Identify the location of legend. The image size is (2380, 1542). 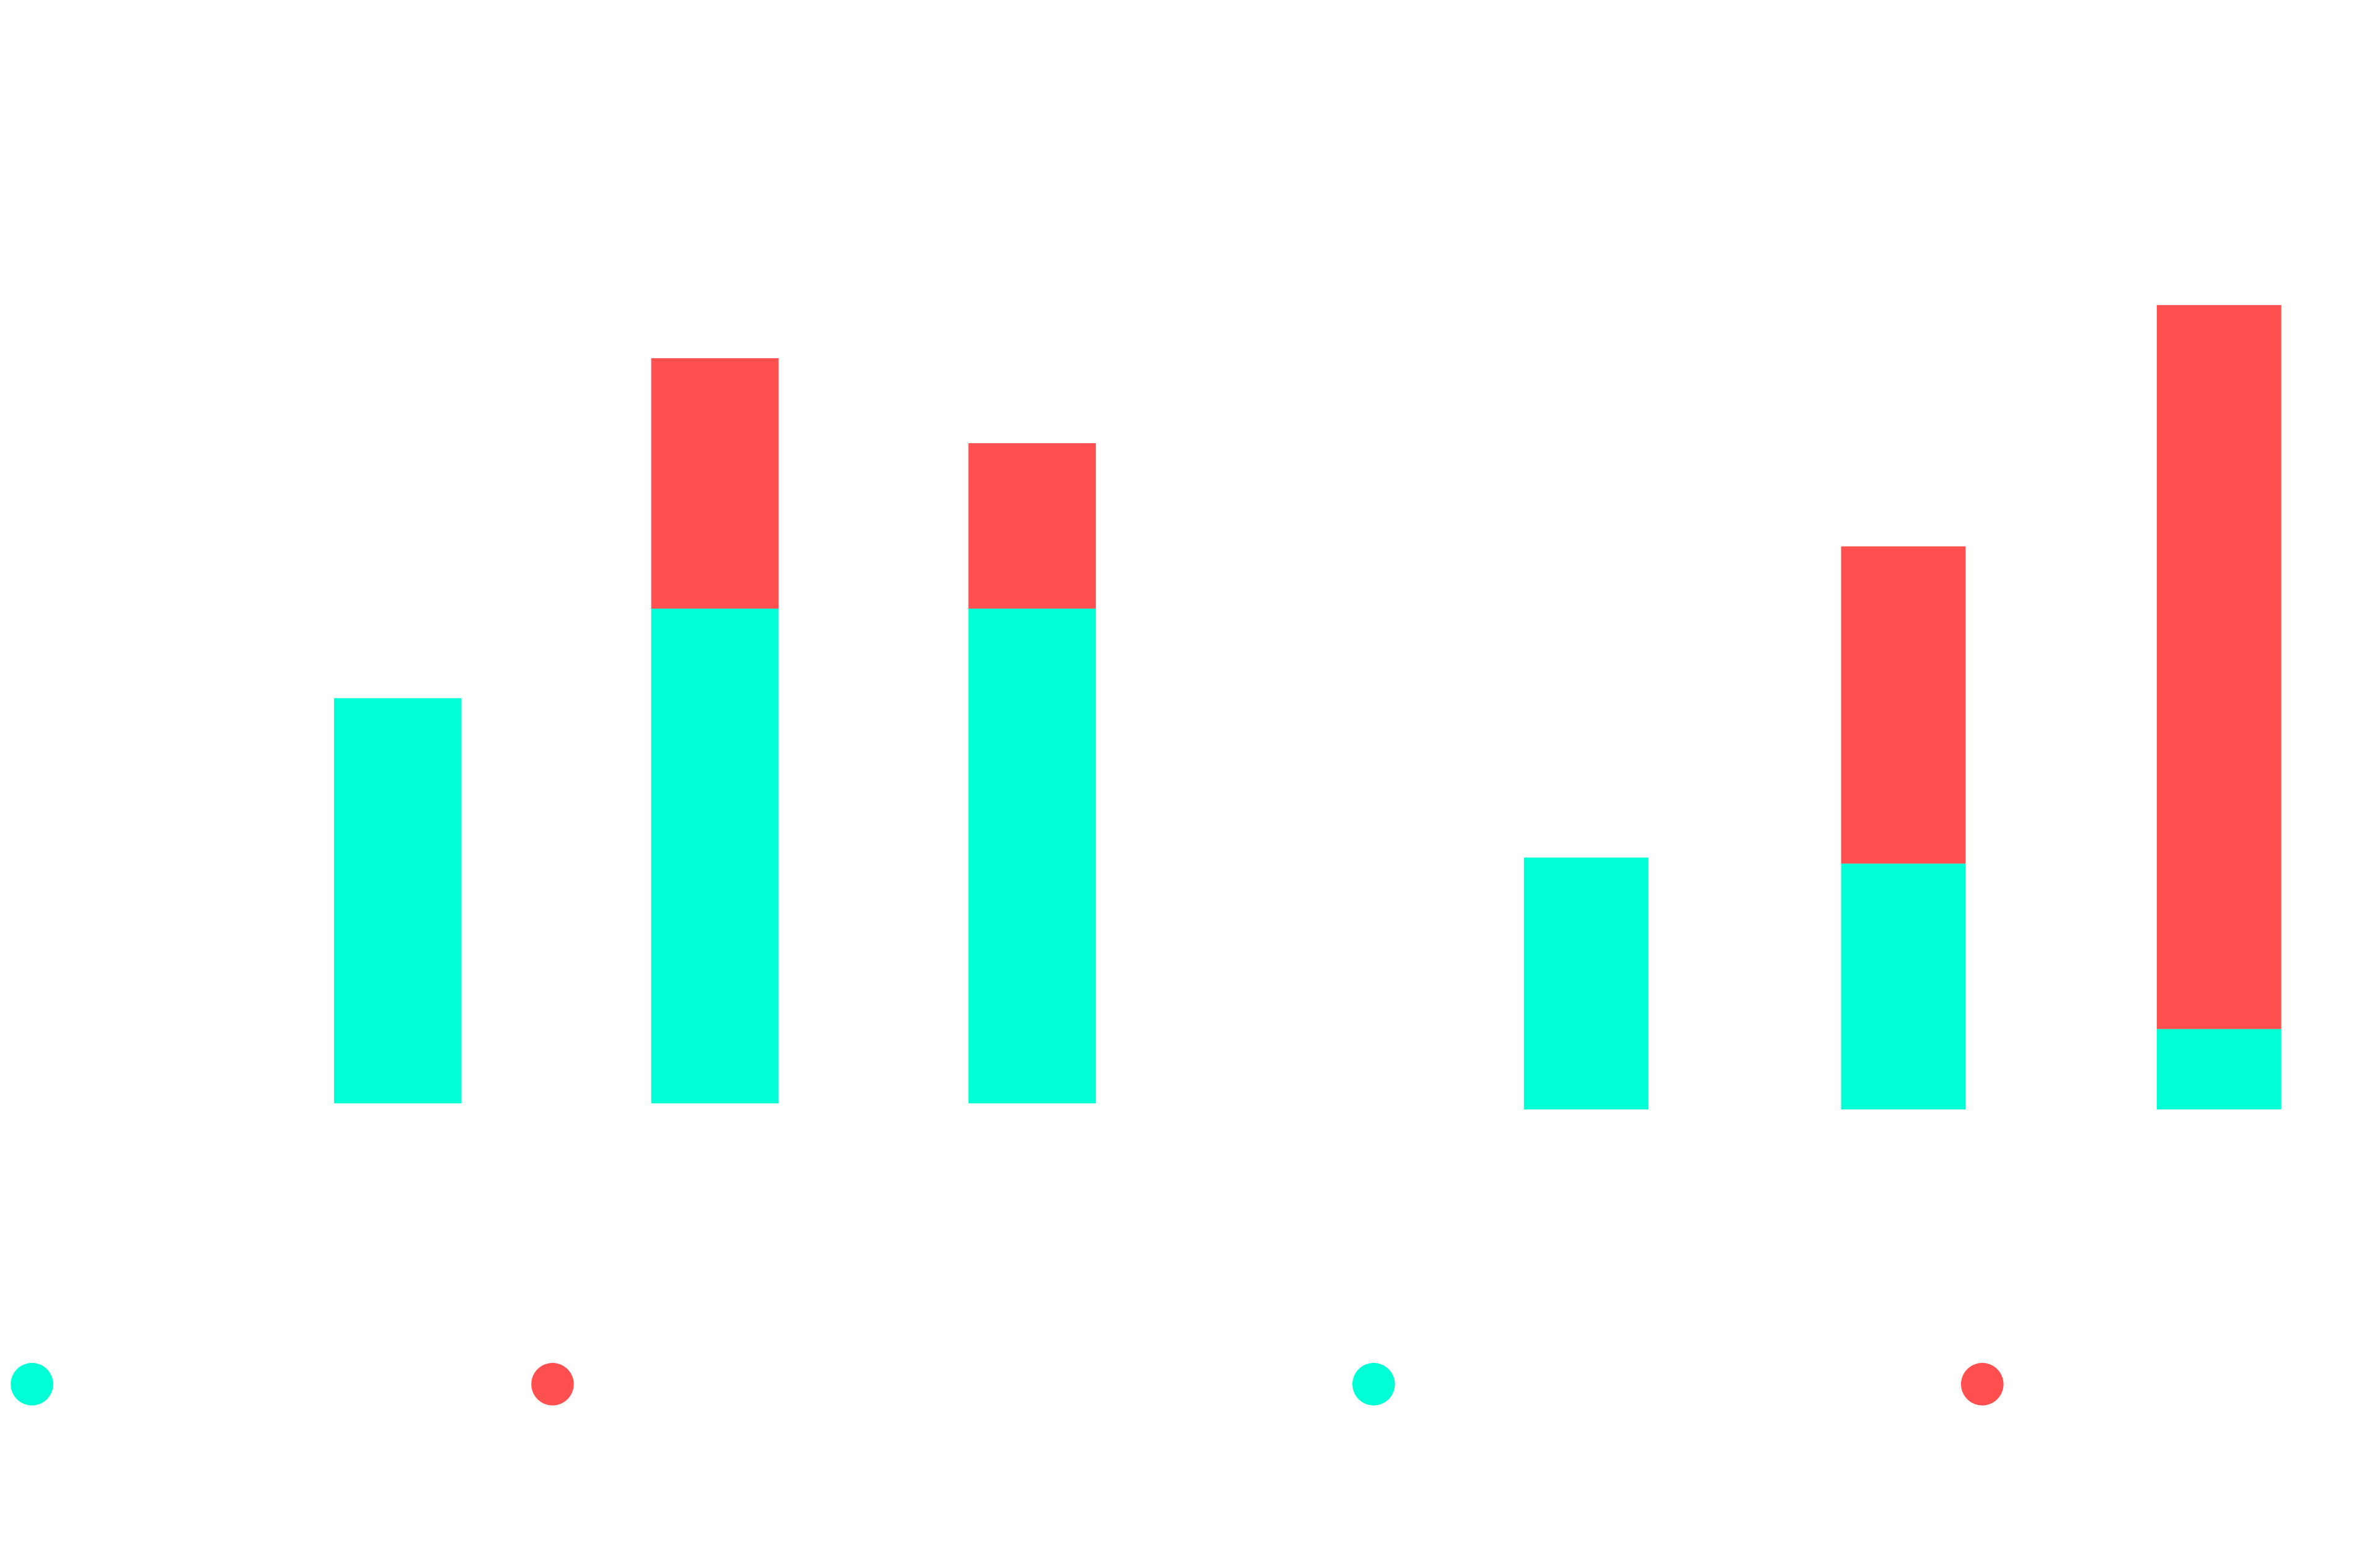
(1007, 1384).